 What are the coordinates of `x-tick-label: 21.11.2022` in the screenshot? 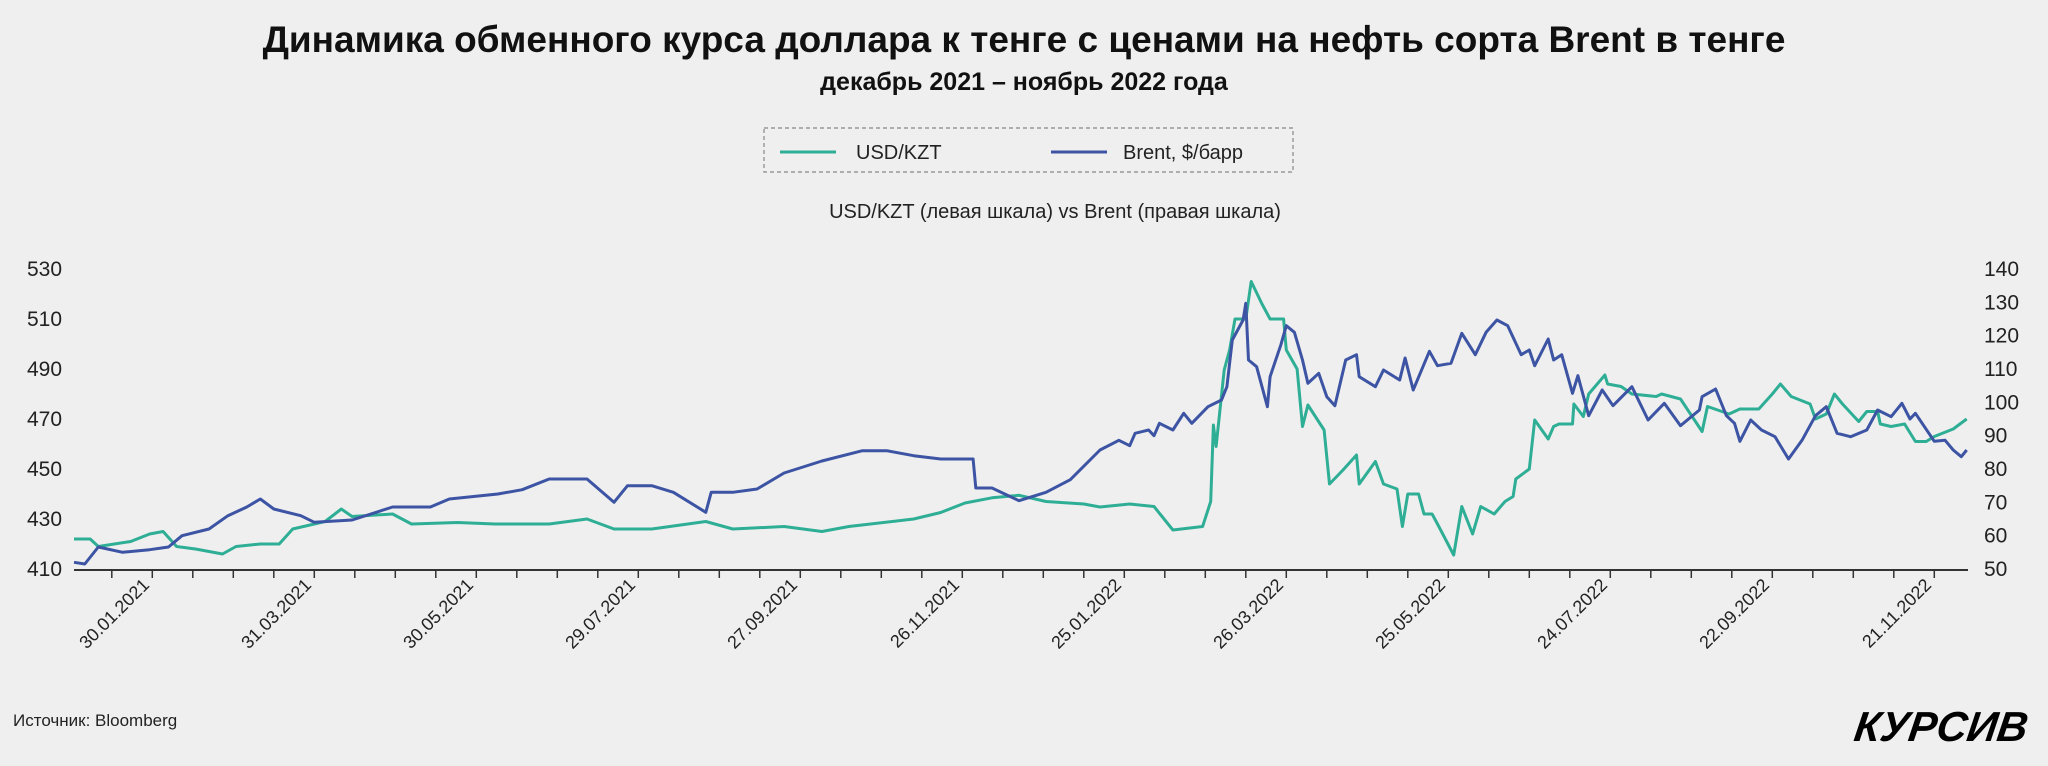 It's located at (1896, 613).